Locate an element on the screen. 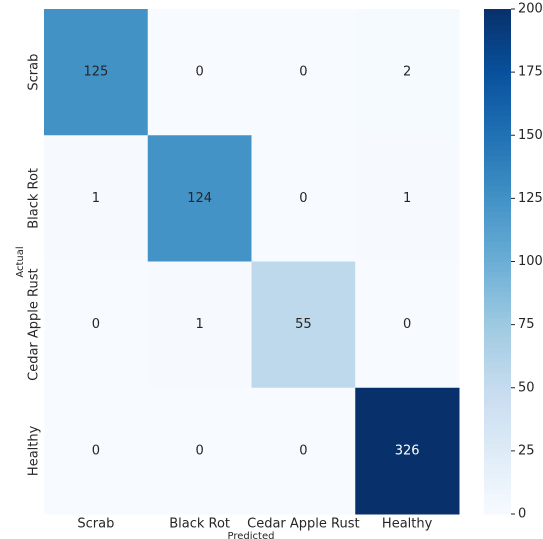 Image resolution: width=543 pixels, height=539 pixels. y-tick-label: Black Rot is located at coordinates (34, 198).